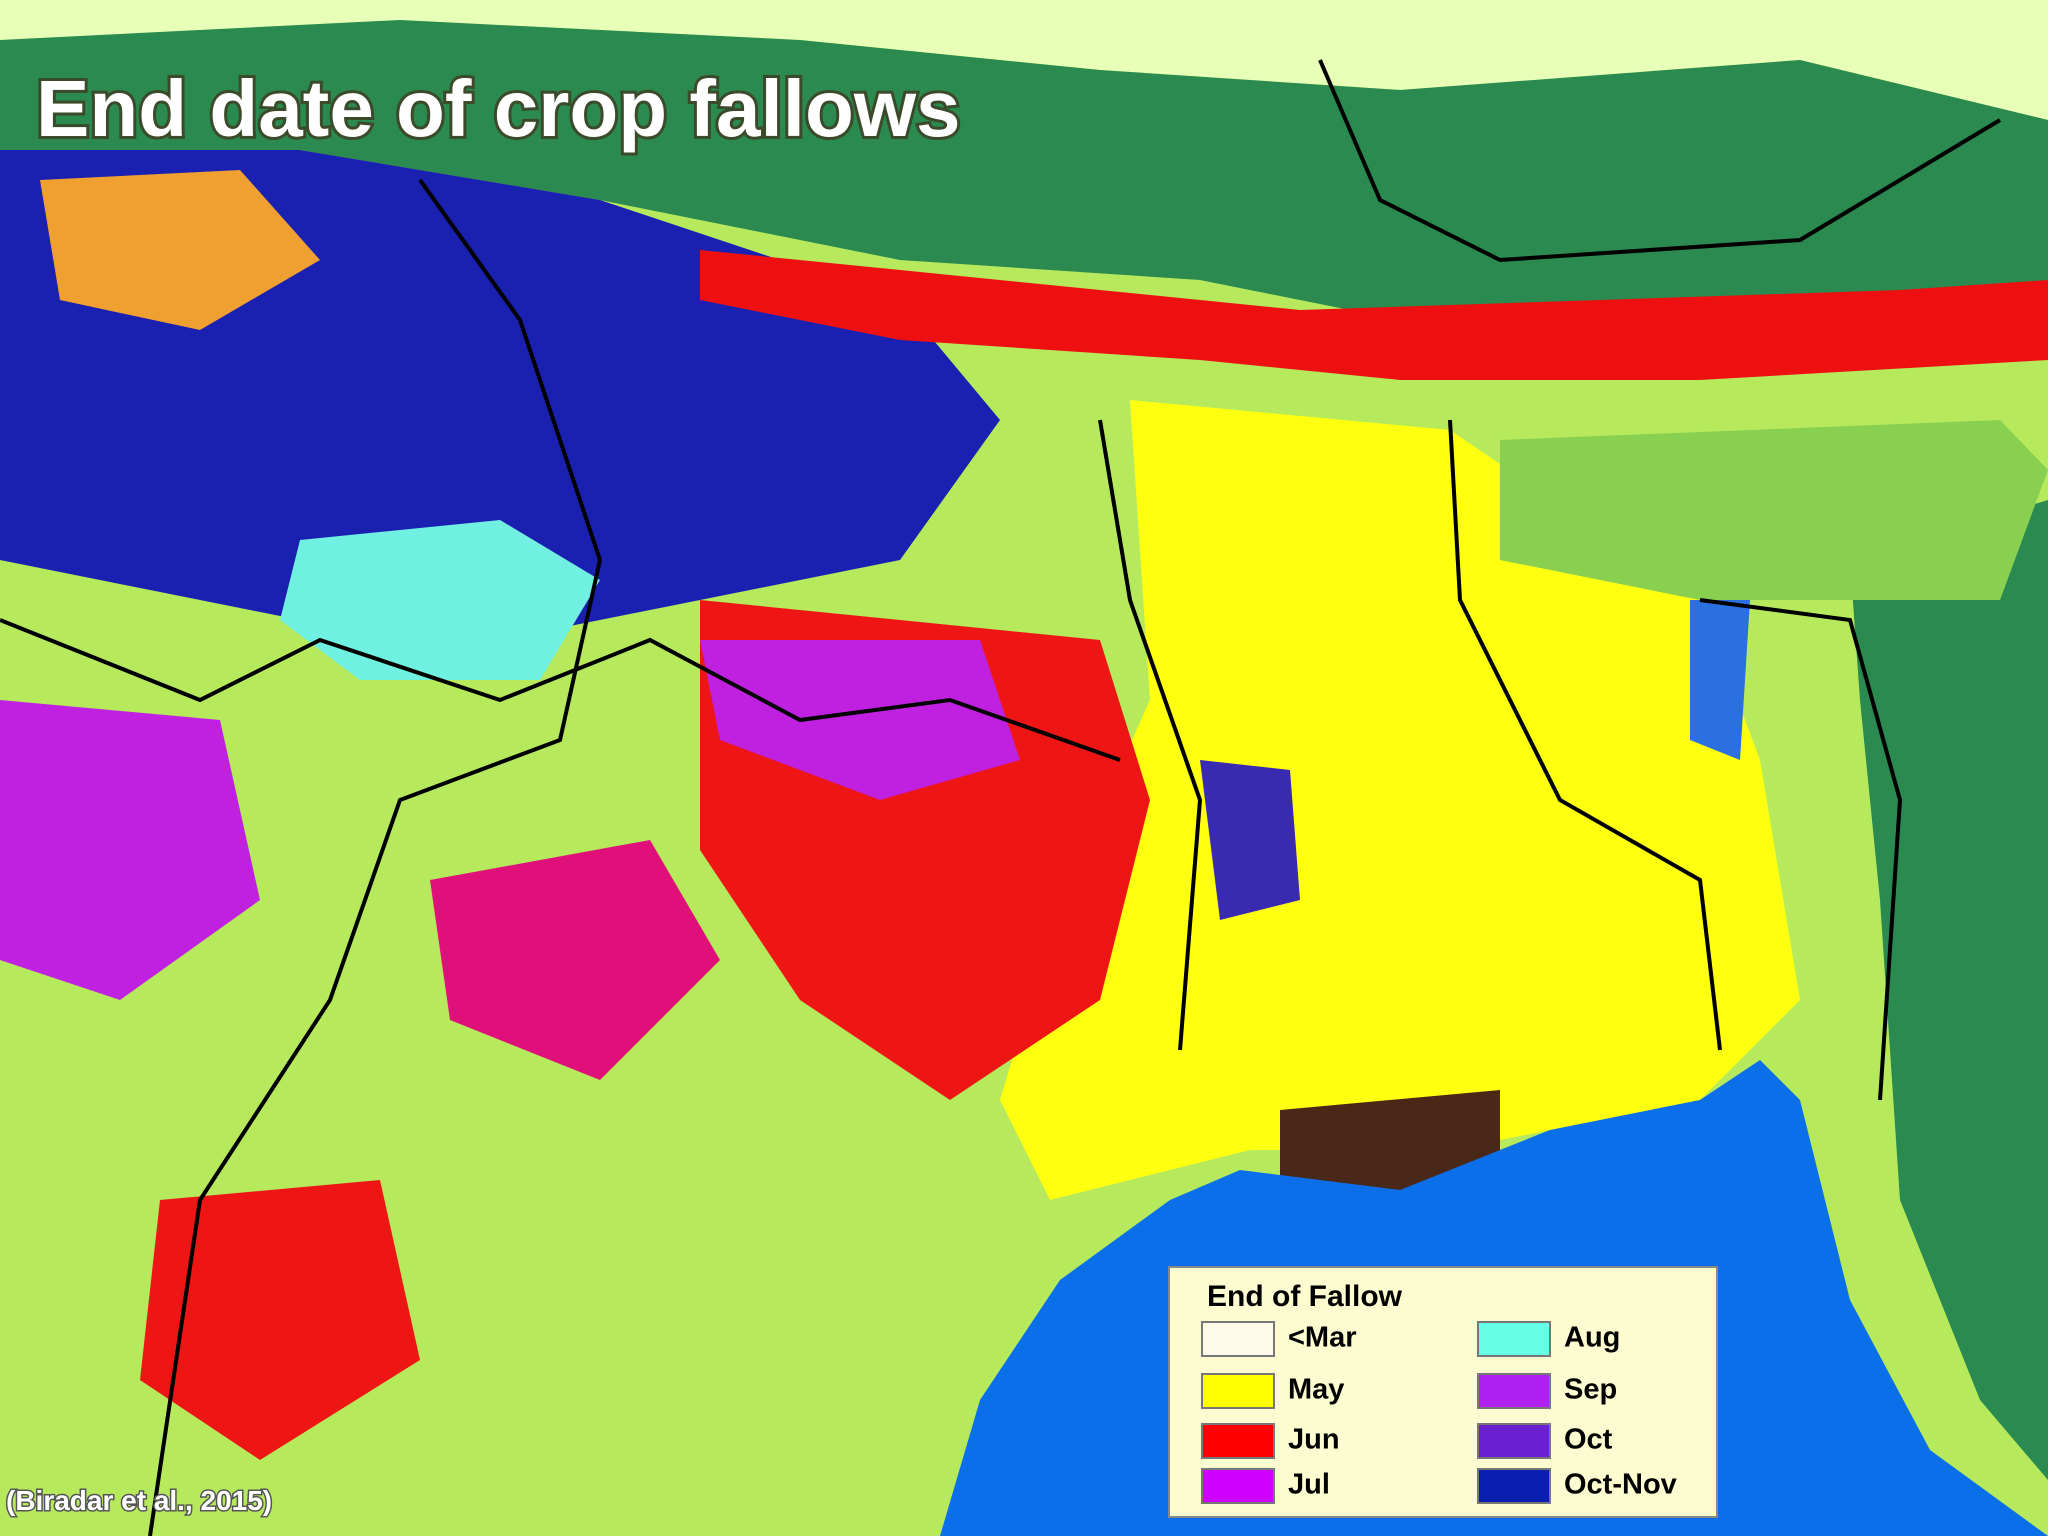 This screenshot has height=1536, width=2048. I want to click on legend-label: Jun, so click(1314, 1440).